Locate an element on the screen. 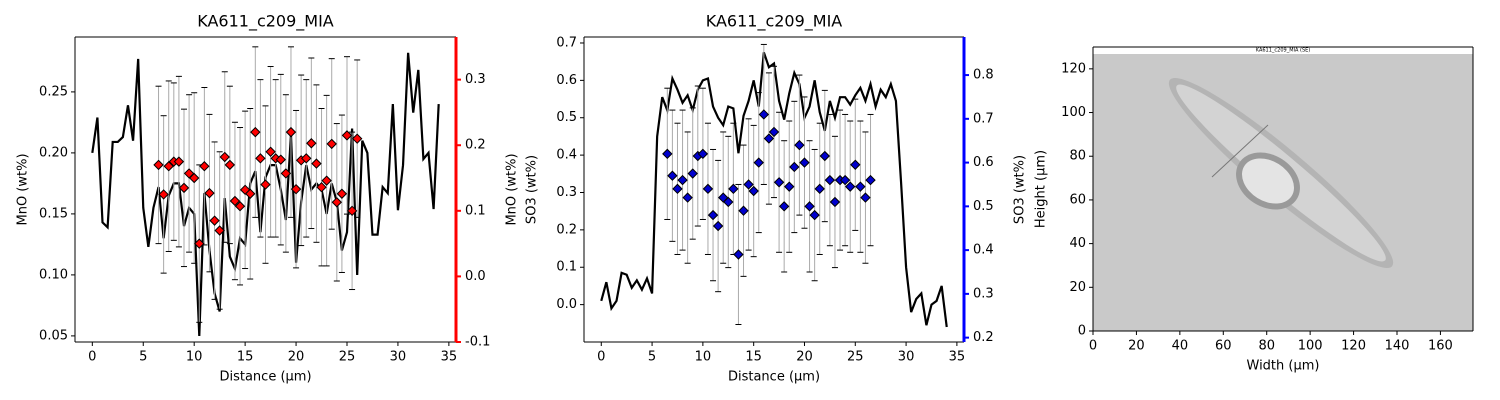 Image resolution: width=1500 pixels, height=400 pixels. x-tick-label: 15 is located at coordinates (753, 357).